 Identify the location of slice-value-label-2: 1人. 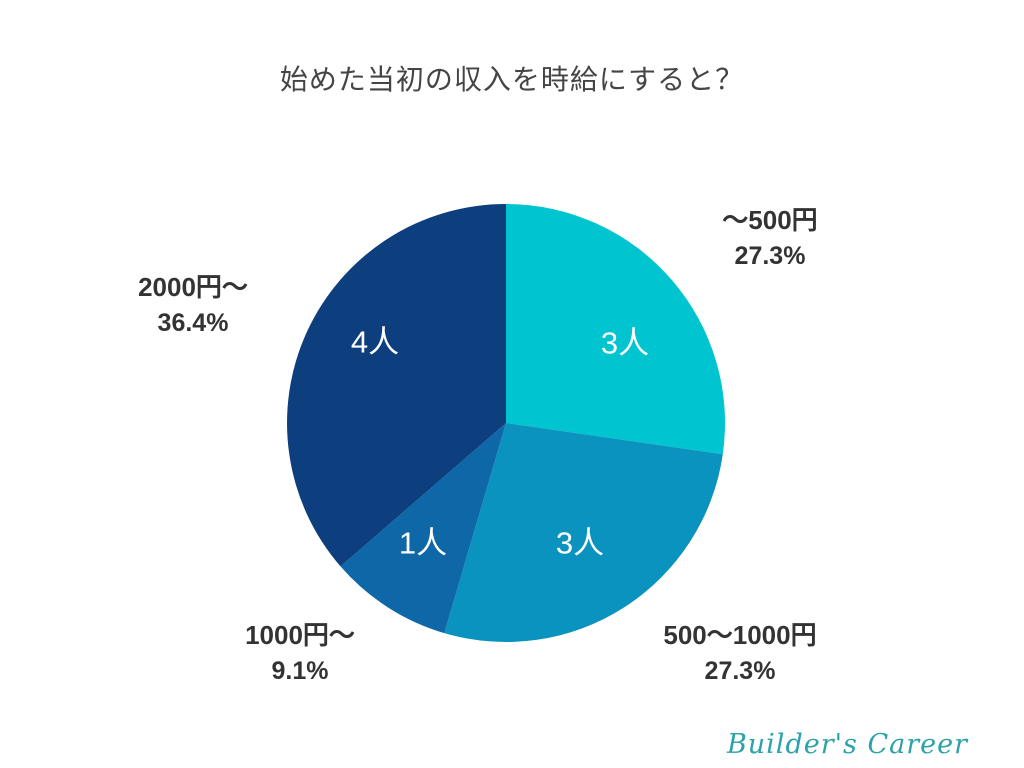
(423, 543).